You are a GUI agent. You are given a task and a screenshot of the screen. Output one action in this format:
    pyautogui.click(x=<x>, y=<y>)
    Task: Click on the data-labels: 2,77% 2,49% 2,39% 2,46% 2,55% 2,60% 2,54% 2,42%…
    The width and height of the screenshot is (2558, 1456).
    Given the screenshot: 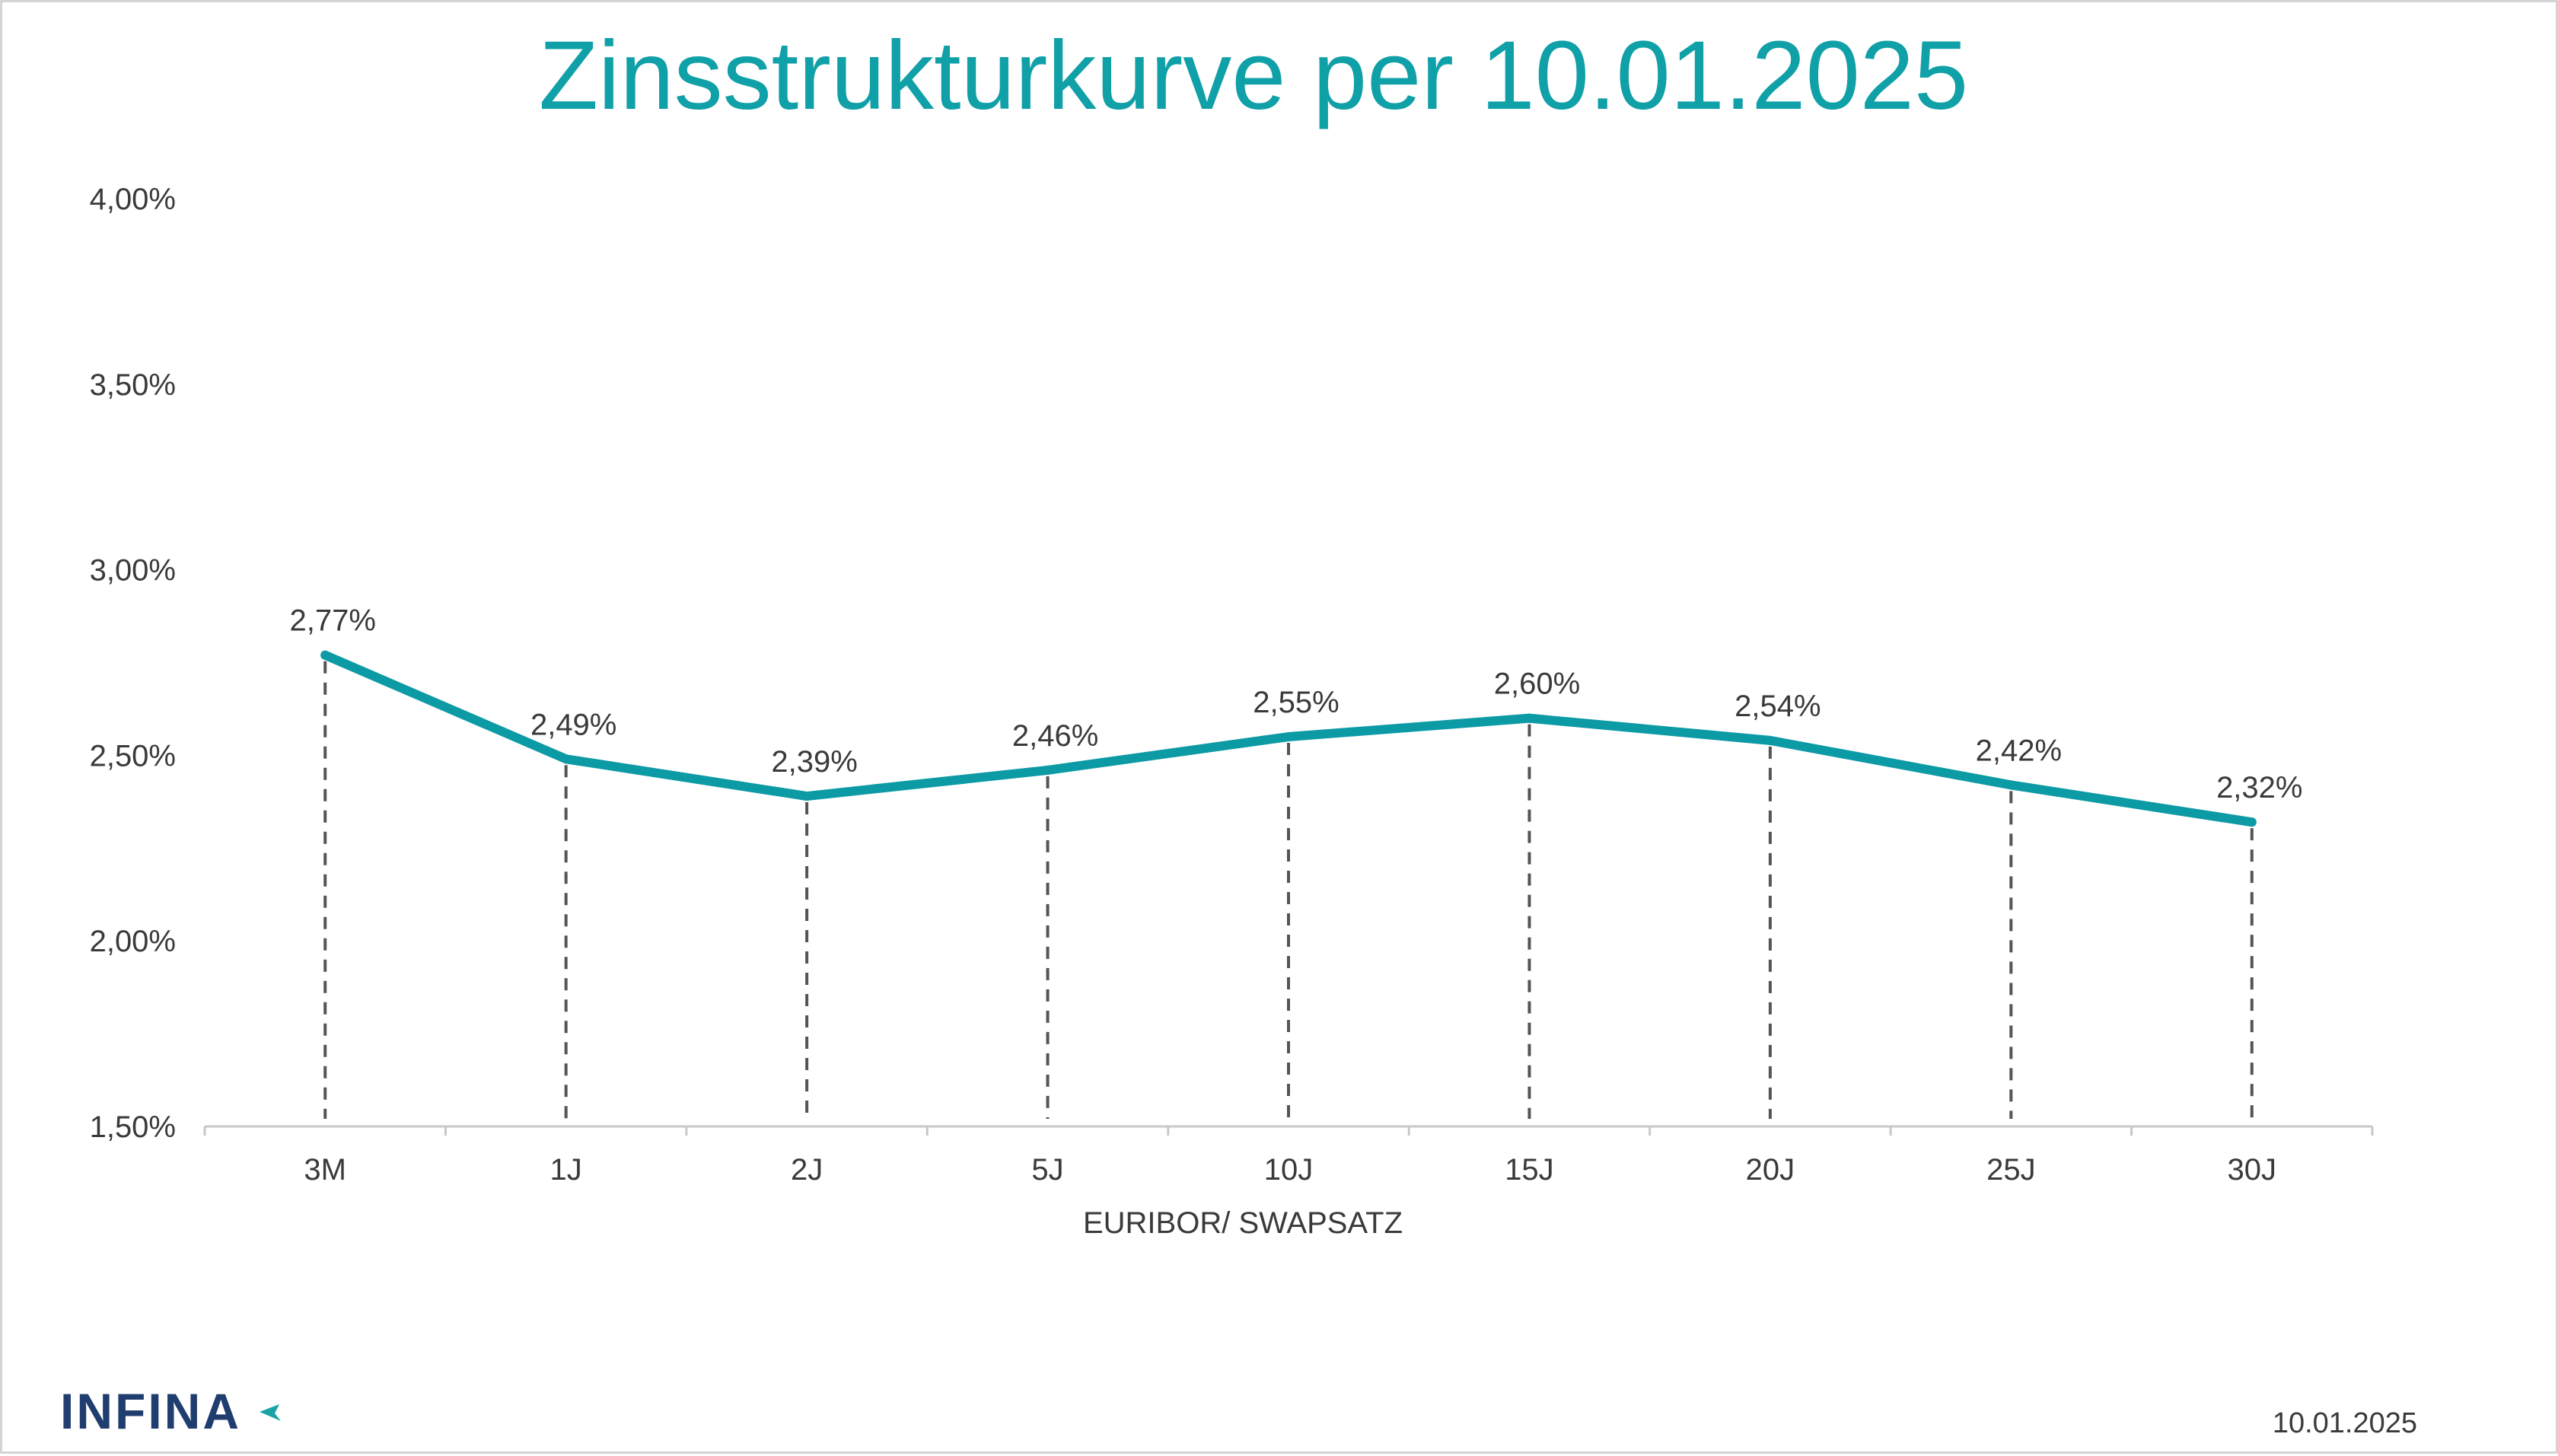 What is the action you would take?
    pyautogui.click(x=1297, y=704)
    